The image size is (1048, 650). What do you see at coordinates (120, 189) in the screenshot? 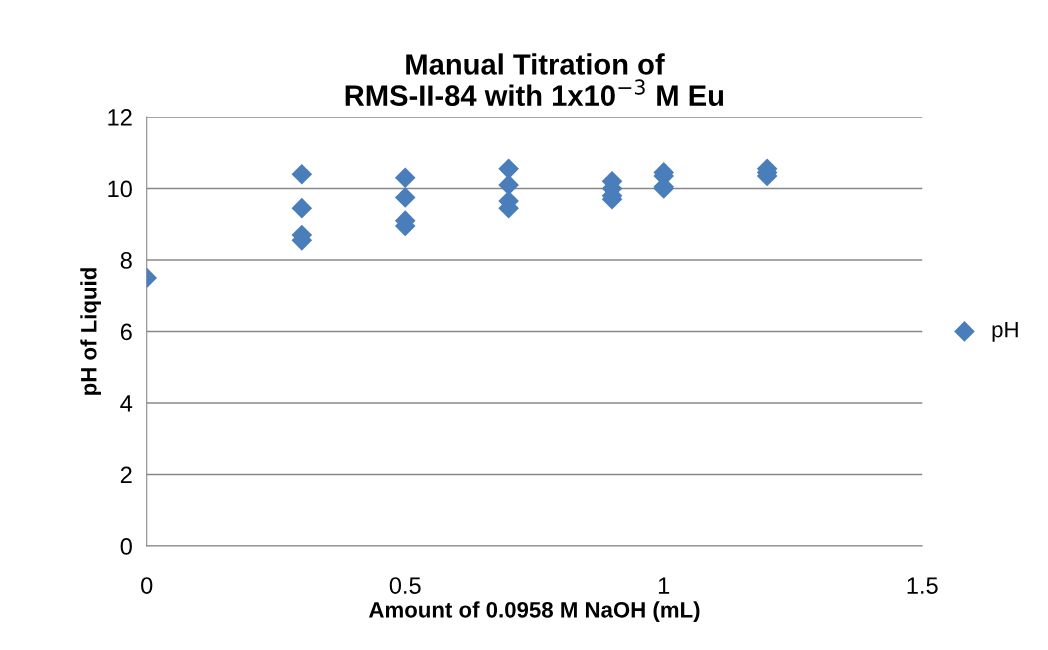
I see `y-tick-label: 10` at bounding box center [120, 189].